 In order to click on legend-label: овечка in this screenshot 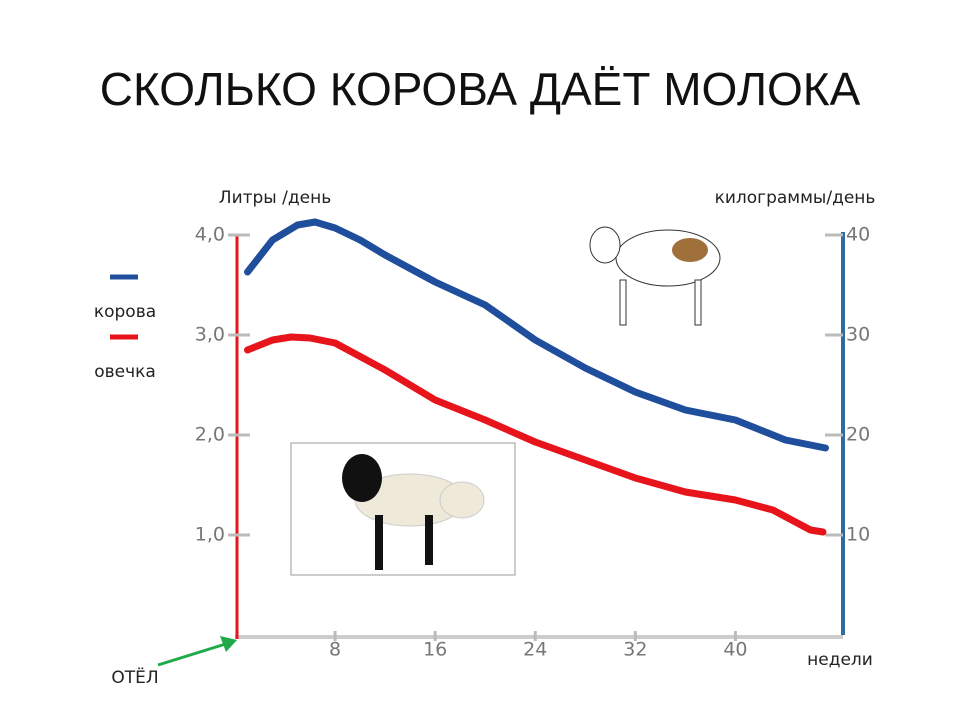, I will do `click(125, 372)`.